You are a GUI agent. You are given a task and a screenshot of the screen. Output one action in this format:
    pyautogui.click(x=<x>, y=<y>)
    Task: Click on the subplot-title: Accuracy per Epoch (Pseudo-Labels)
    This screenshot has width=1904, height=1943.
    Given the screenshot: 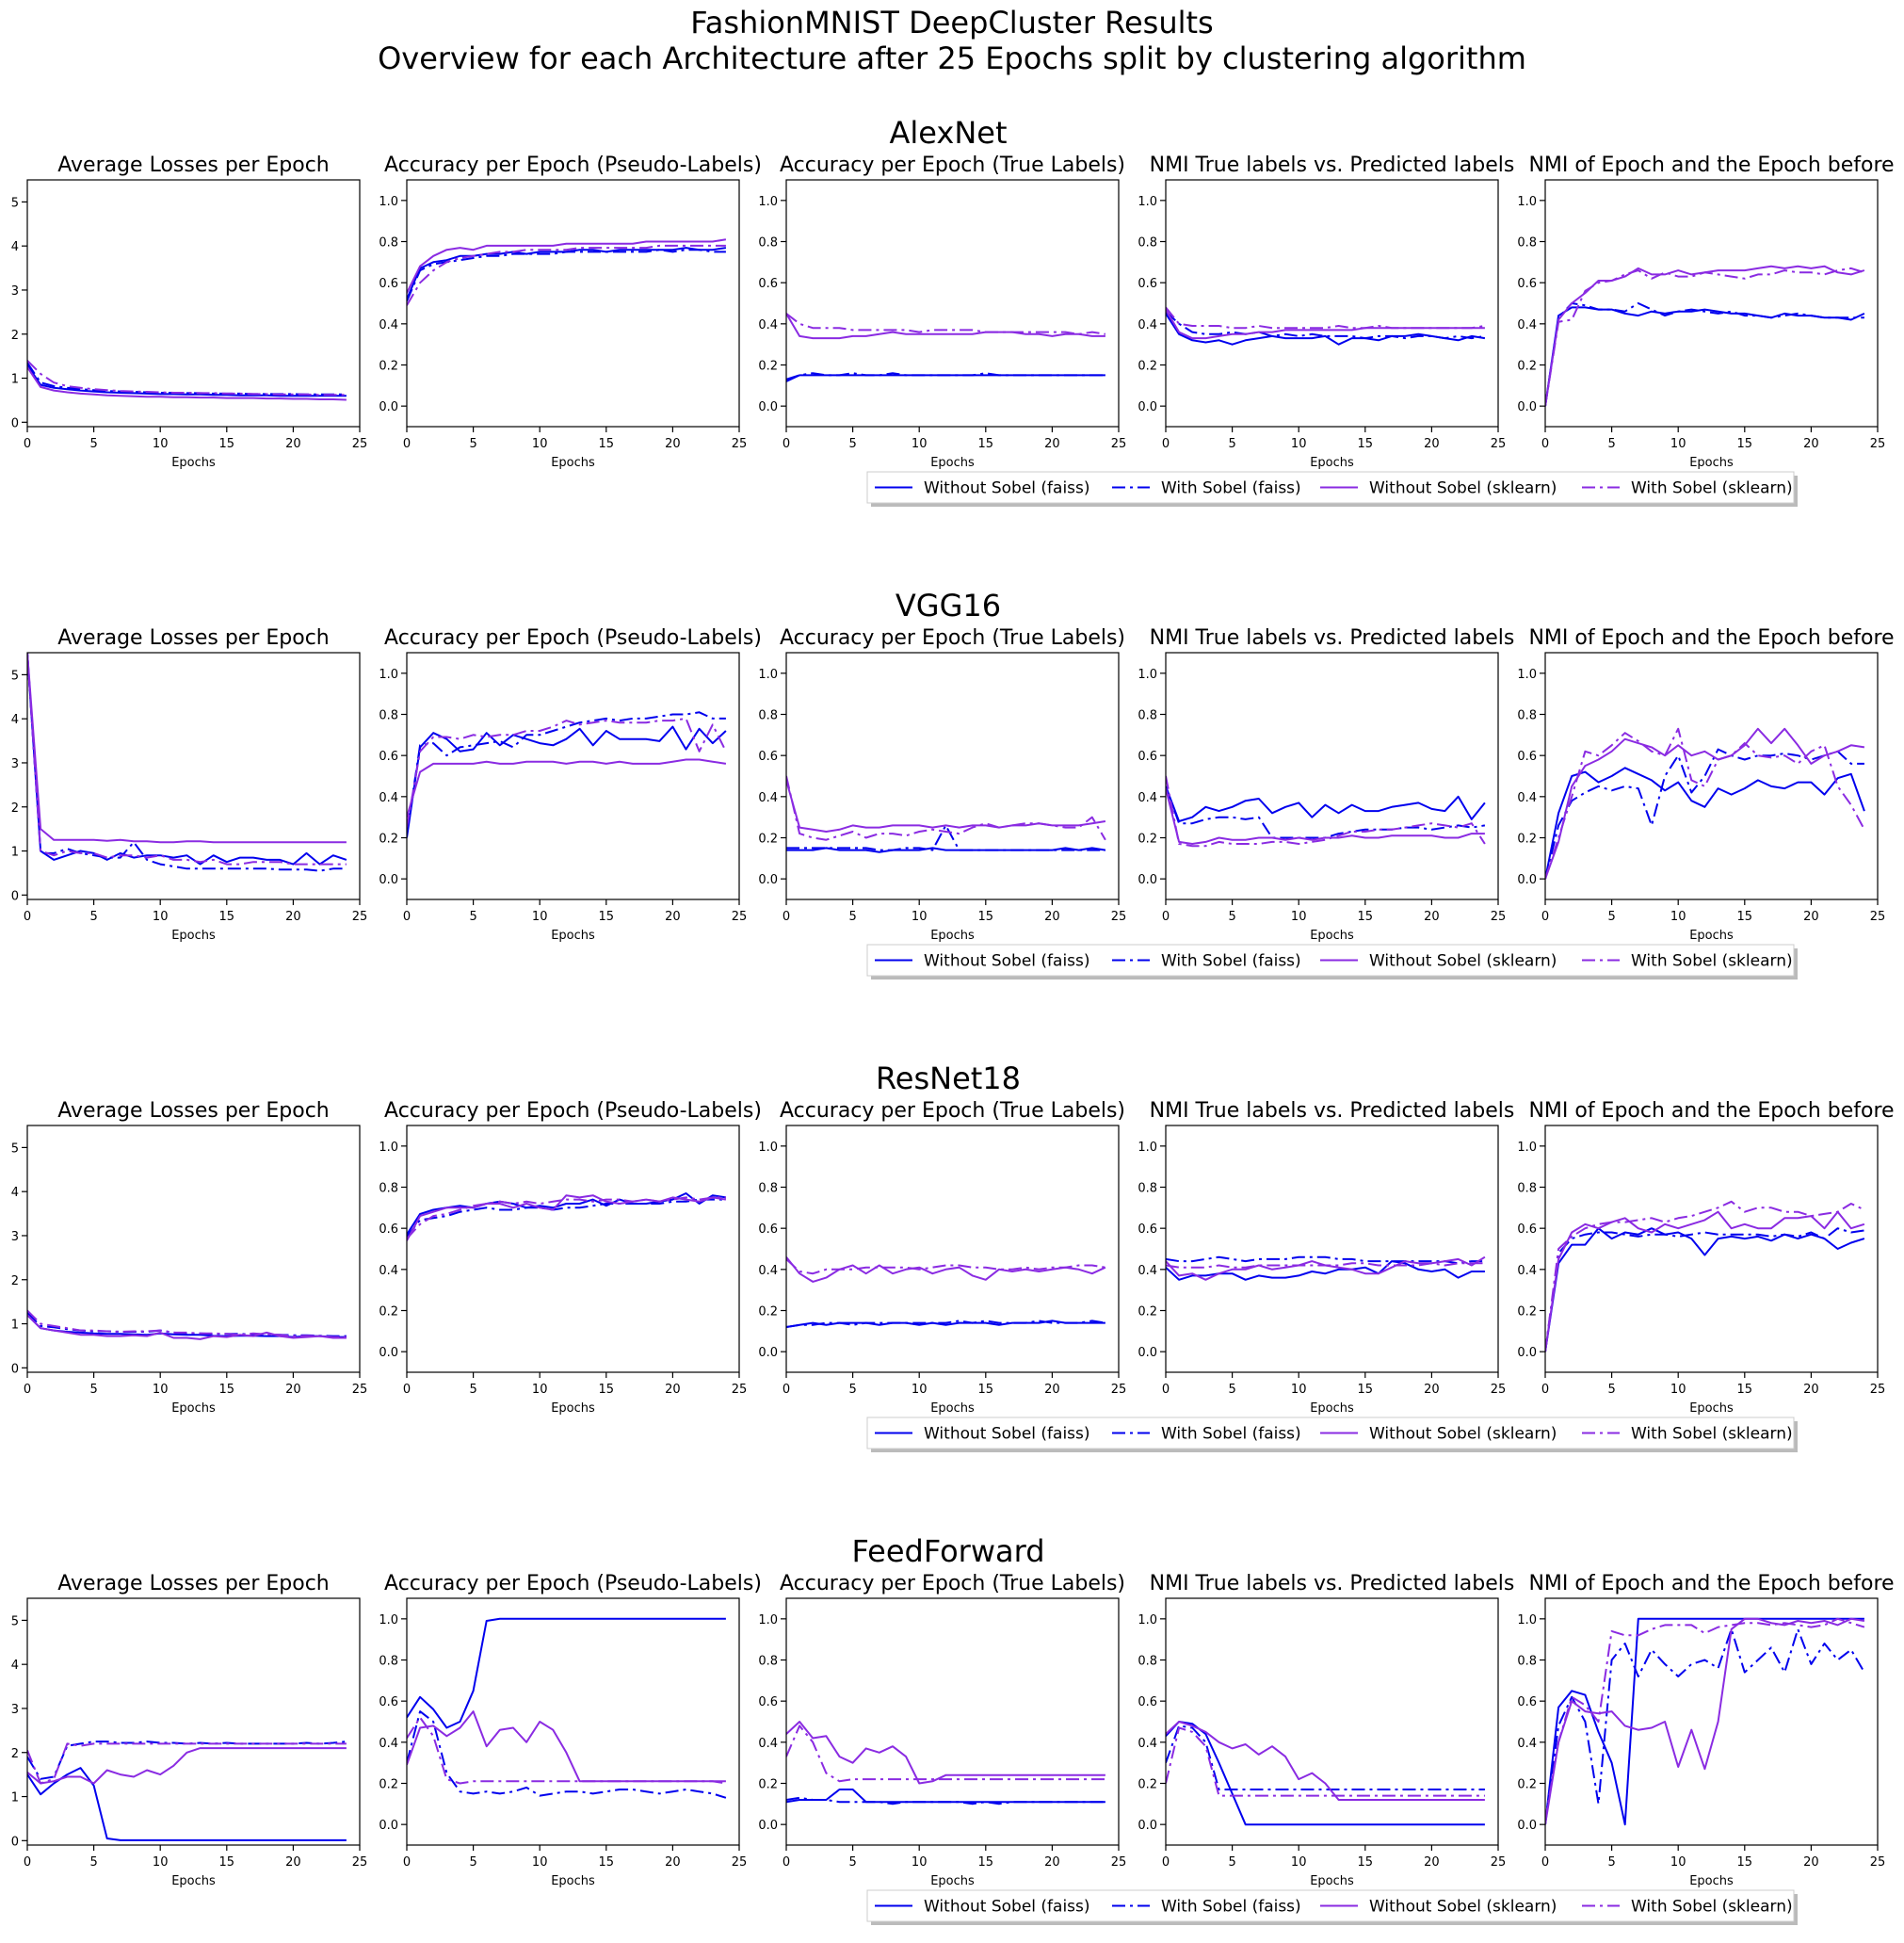 What is the action you would take?
    pyautogui.click(x=573, y=1583)
    